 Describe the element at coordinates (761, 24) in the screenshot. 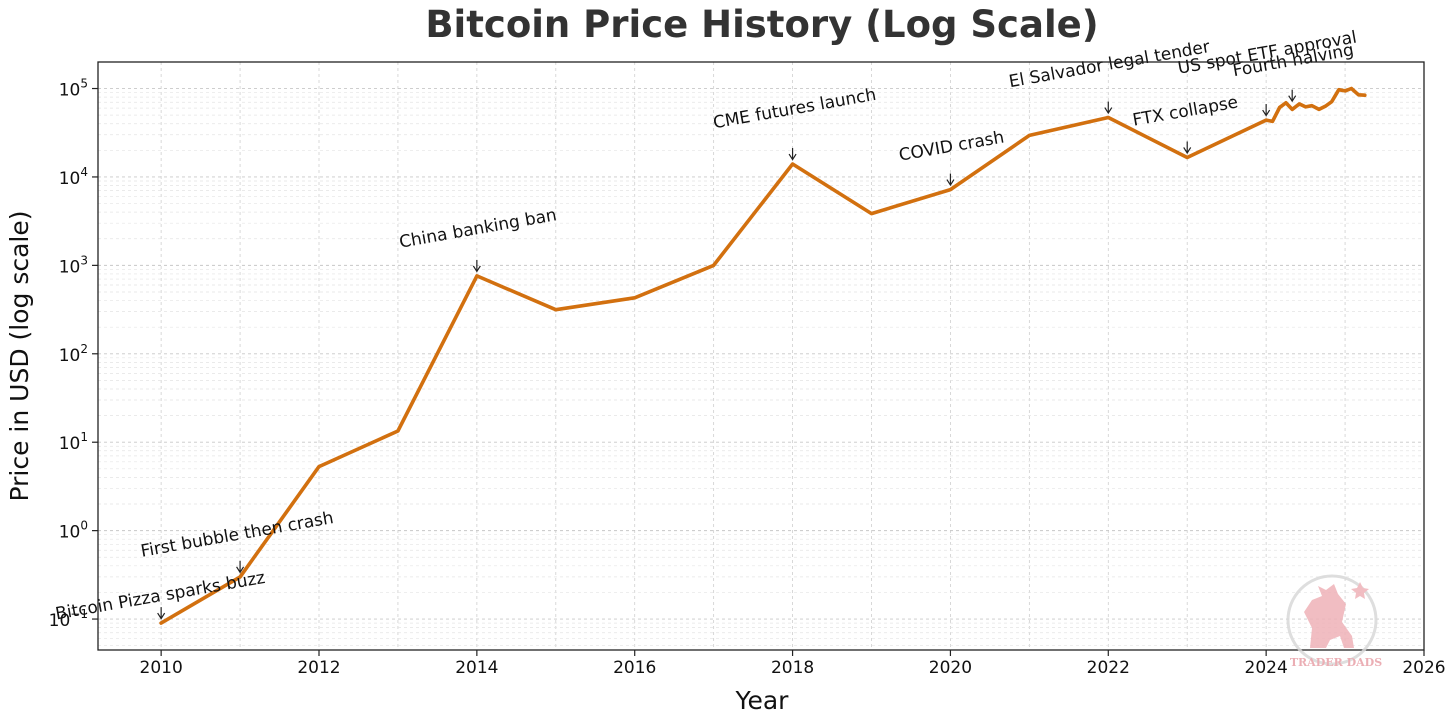

I see `chart-title: Bitcoin Price History (Log Scale)` at that location.